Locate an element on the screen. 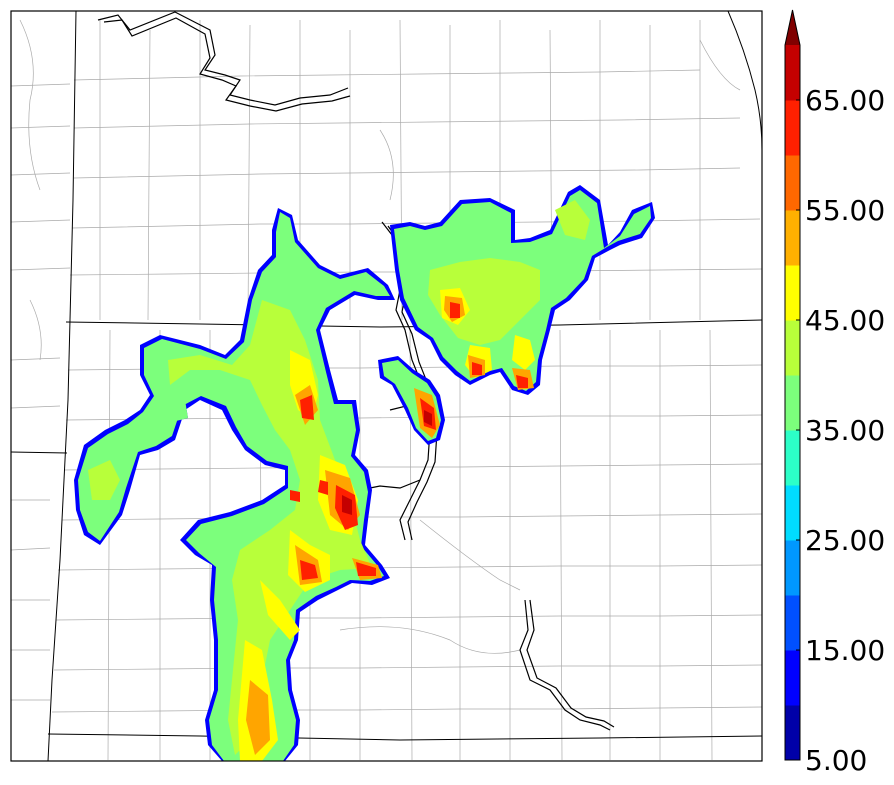 The height and width of the screenshot is (785, 894). colorbar-tick-label: 35.00 is located at coordinates (845, 430).